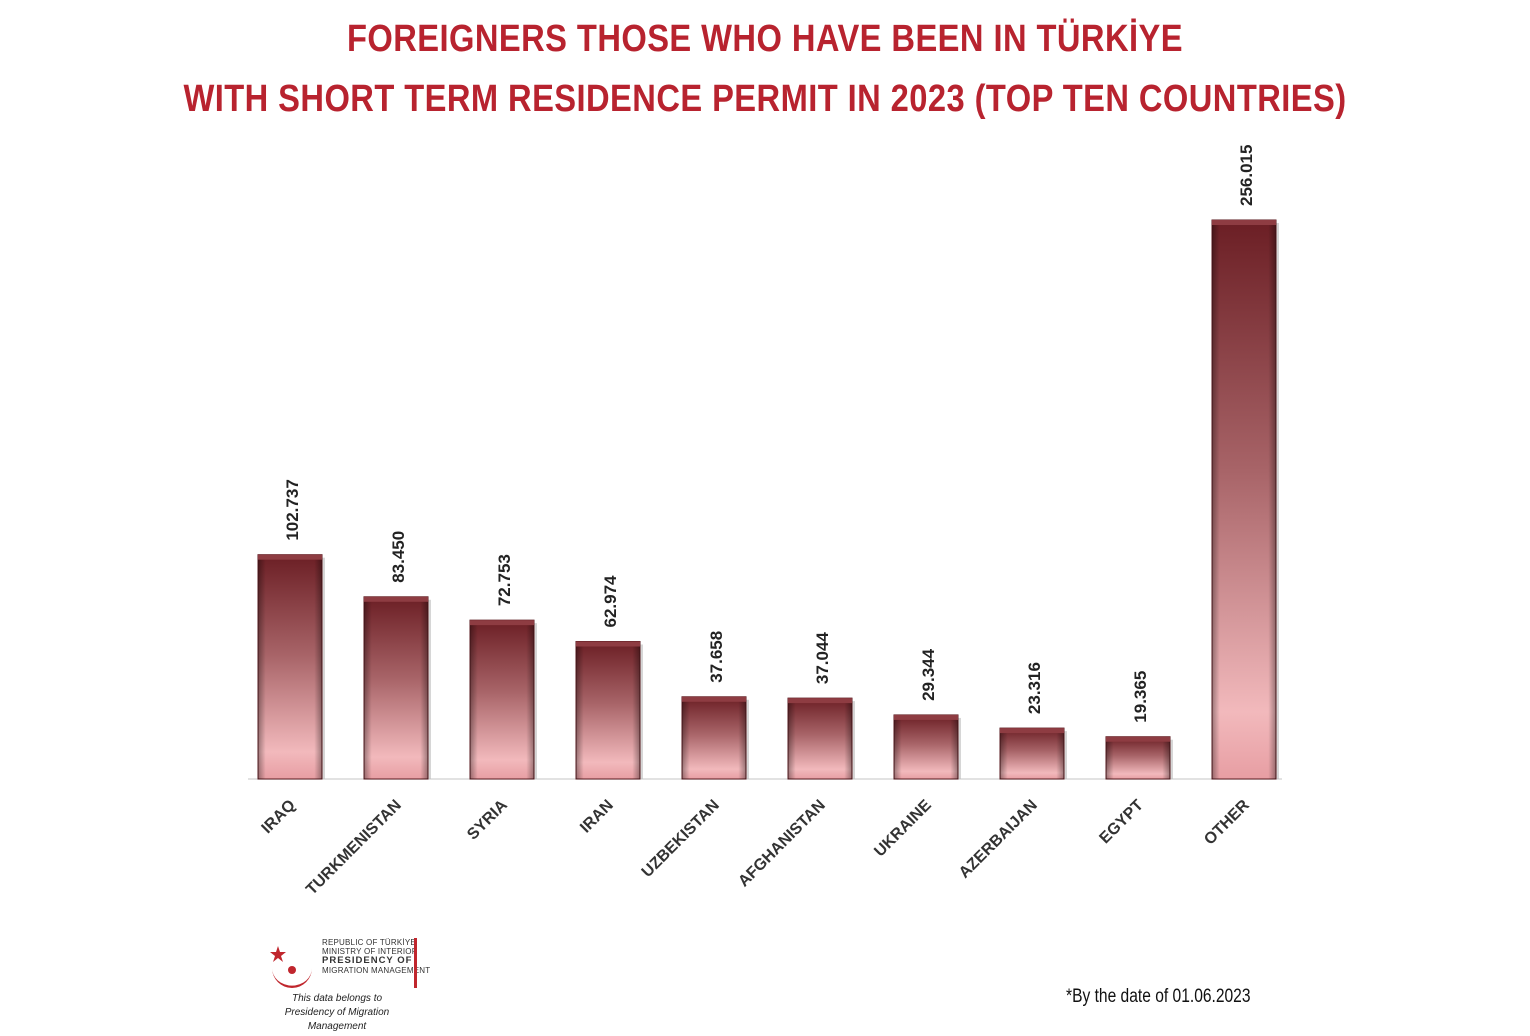 Image resolution: width=1530 pixels, height=1036 pixels. Describe the element at coordinates (292, 509) in the screenshot. I see `data-label: 102.737` at that location.